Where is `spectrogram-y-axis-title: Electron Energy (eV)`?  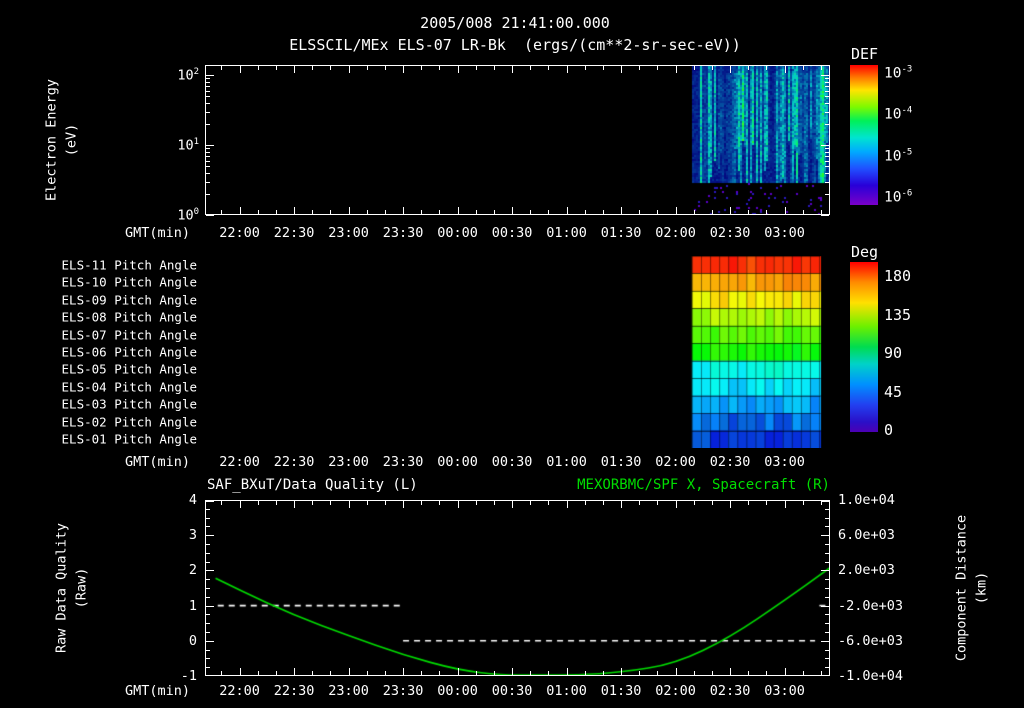
spectrogram-y-axis-title: Electron Energy (eV) is located at coordinates (61, 140).